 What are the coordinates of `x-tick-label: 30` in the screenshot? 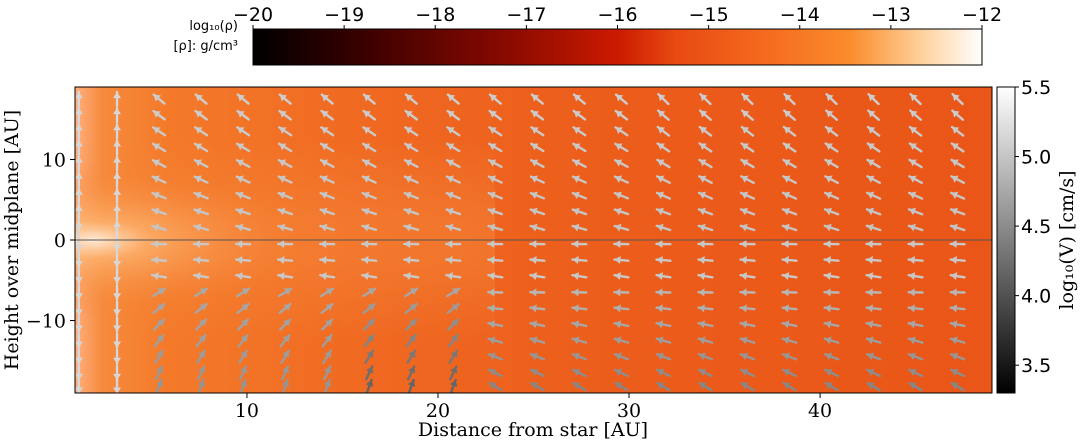 It's located at (629, 411).